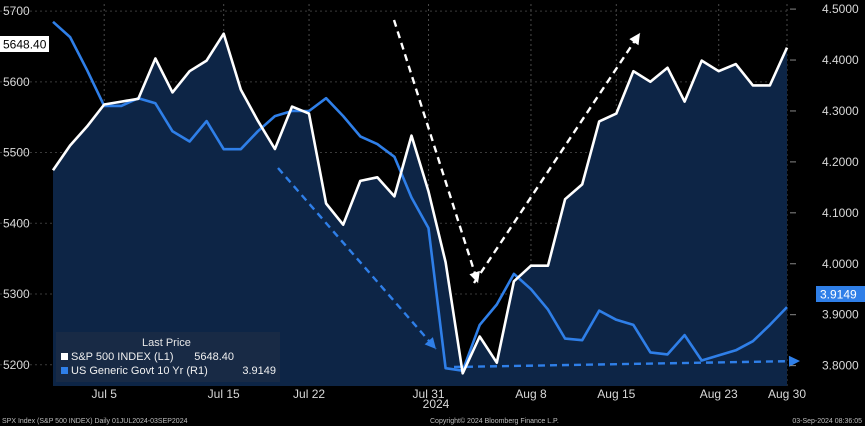 The height and width of the screenshot is (426, 865). What do you see at coordinates (794, 361) in the screenshot?
I see `blue-flat-arrow-head` at bounding box center [794, 361].